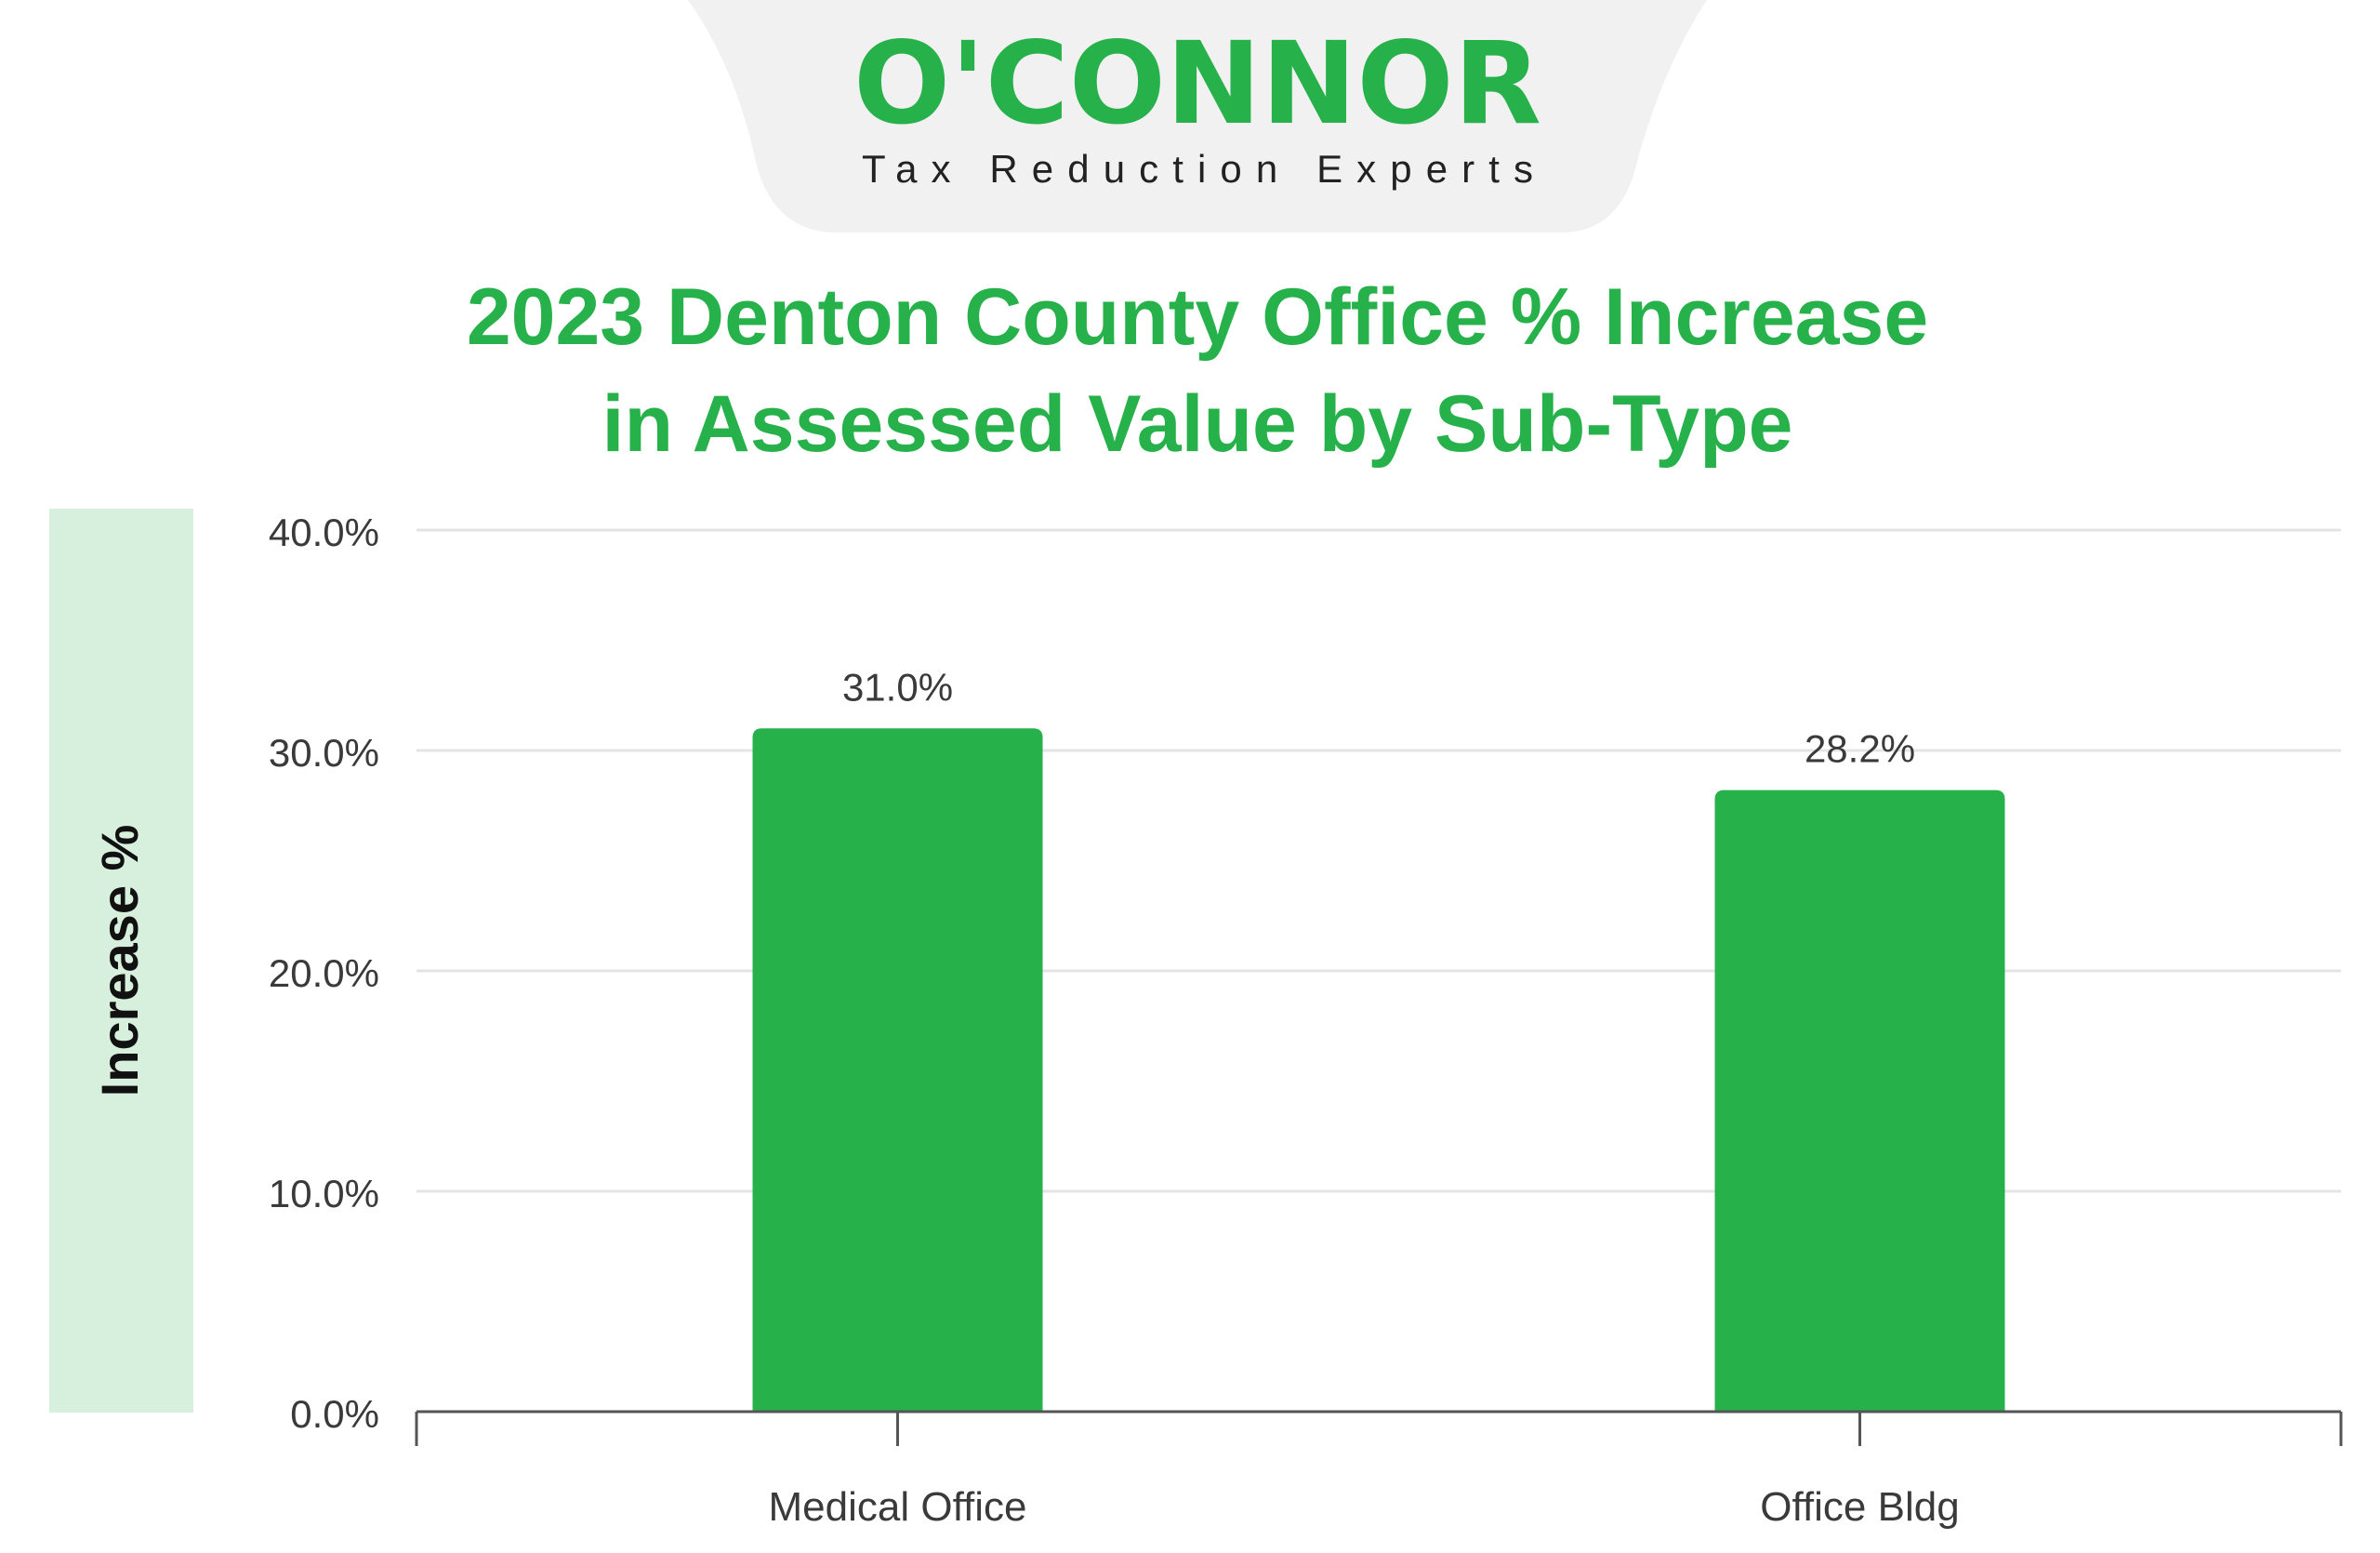  I want to click on y-tick-label: 20.0%, so click(324, 973).